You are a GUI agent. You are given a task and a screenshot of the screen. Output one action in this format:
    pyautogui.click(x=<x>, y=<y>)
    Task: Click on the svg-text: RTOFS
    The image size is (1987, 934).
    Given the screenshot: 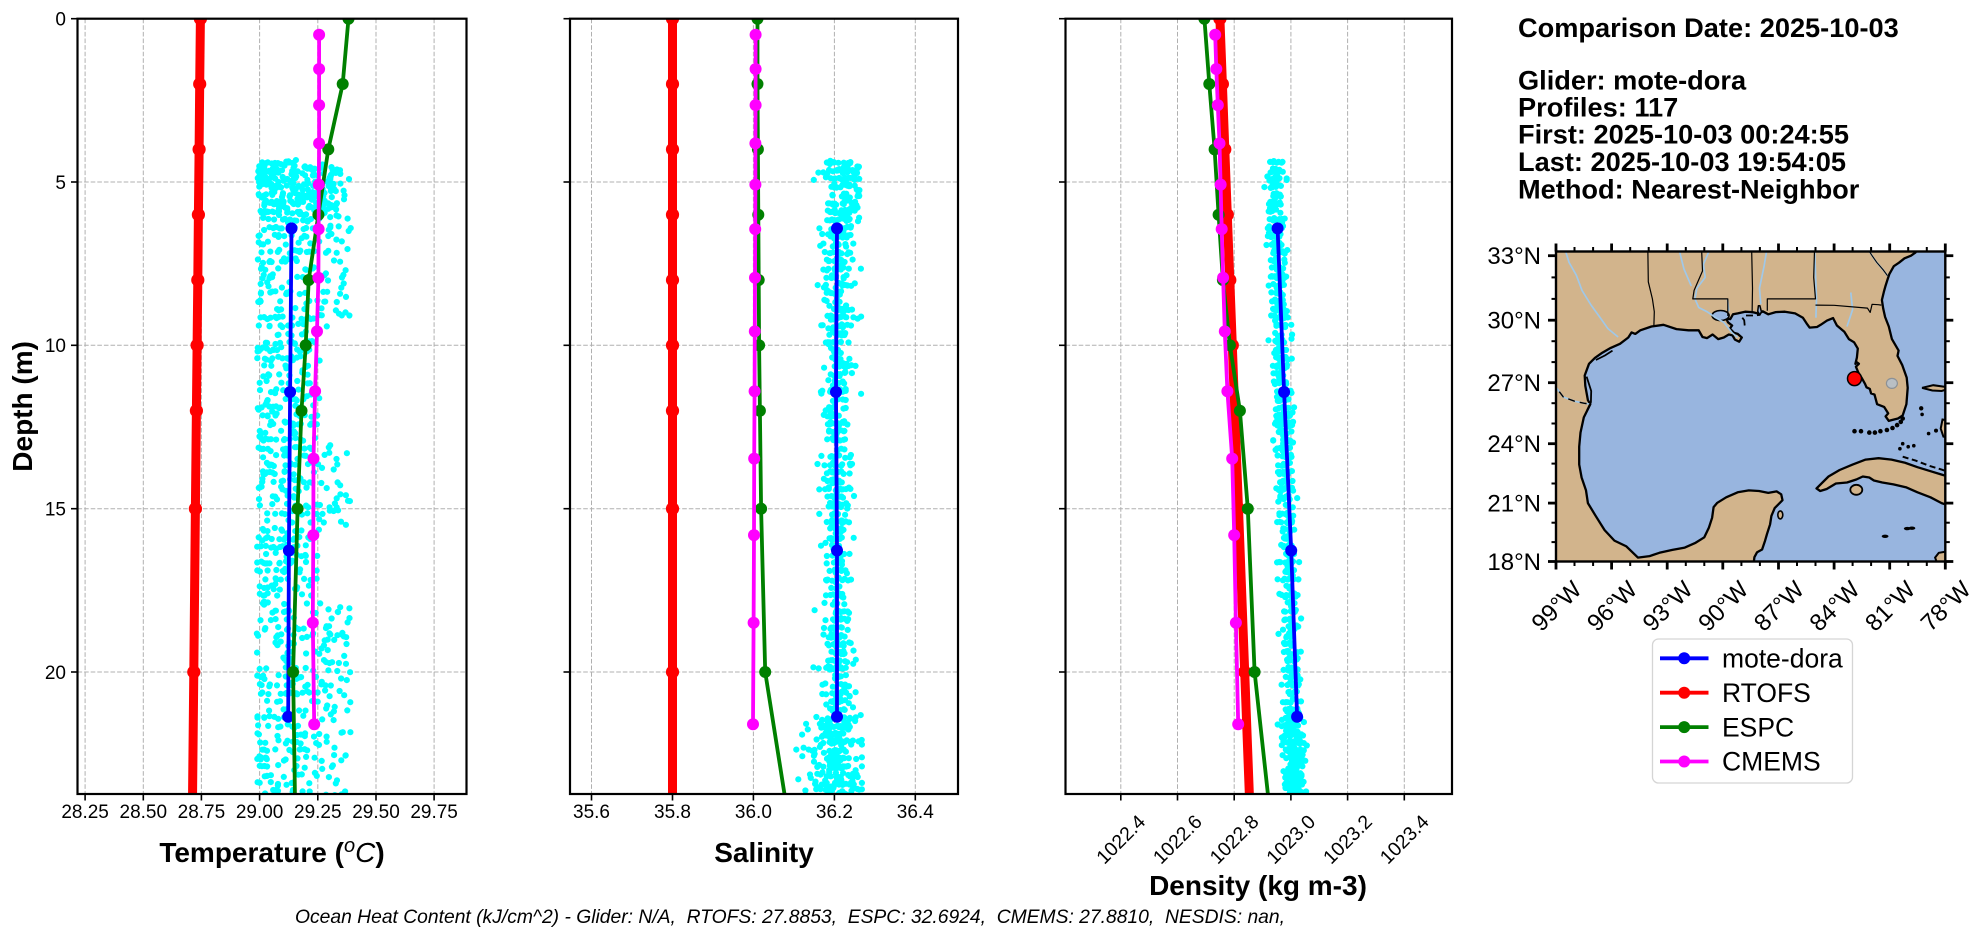 What is the action you would take?
    pyautogui.click(x=1766, y=693)
    